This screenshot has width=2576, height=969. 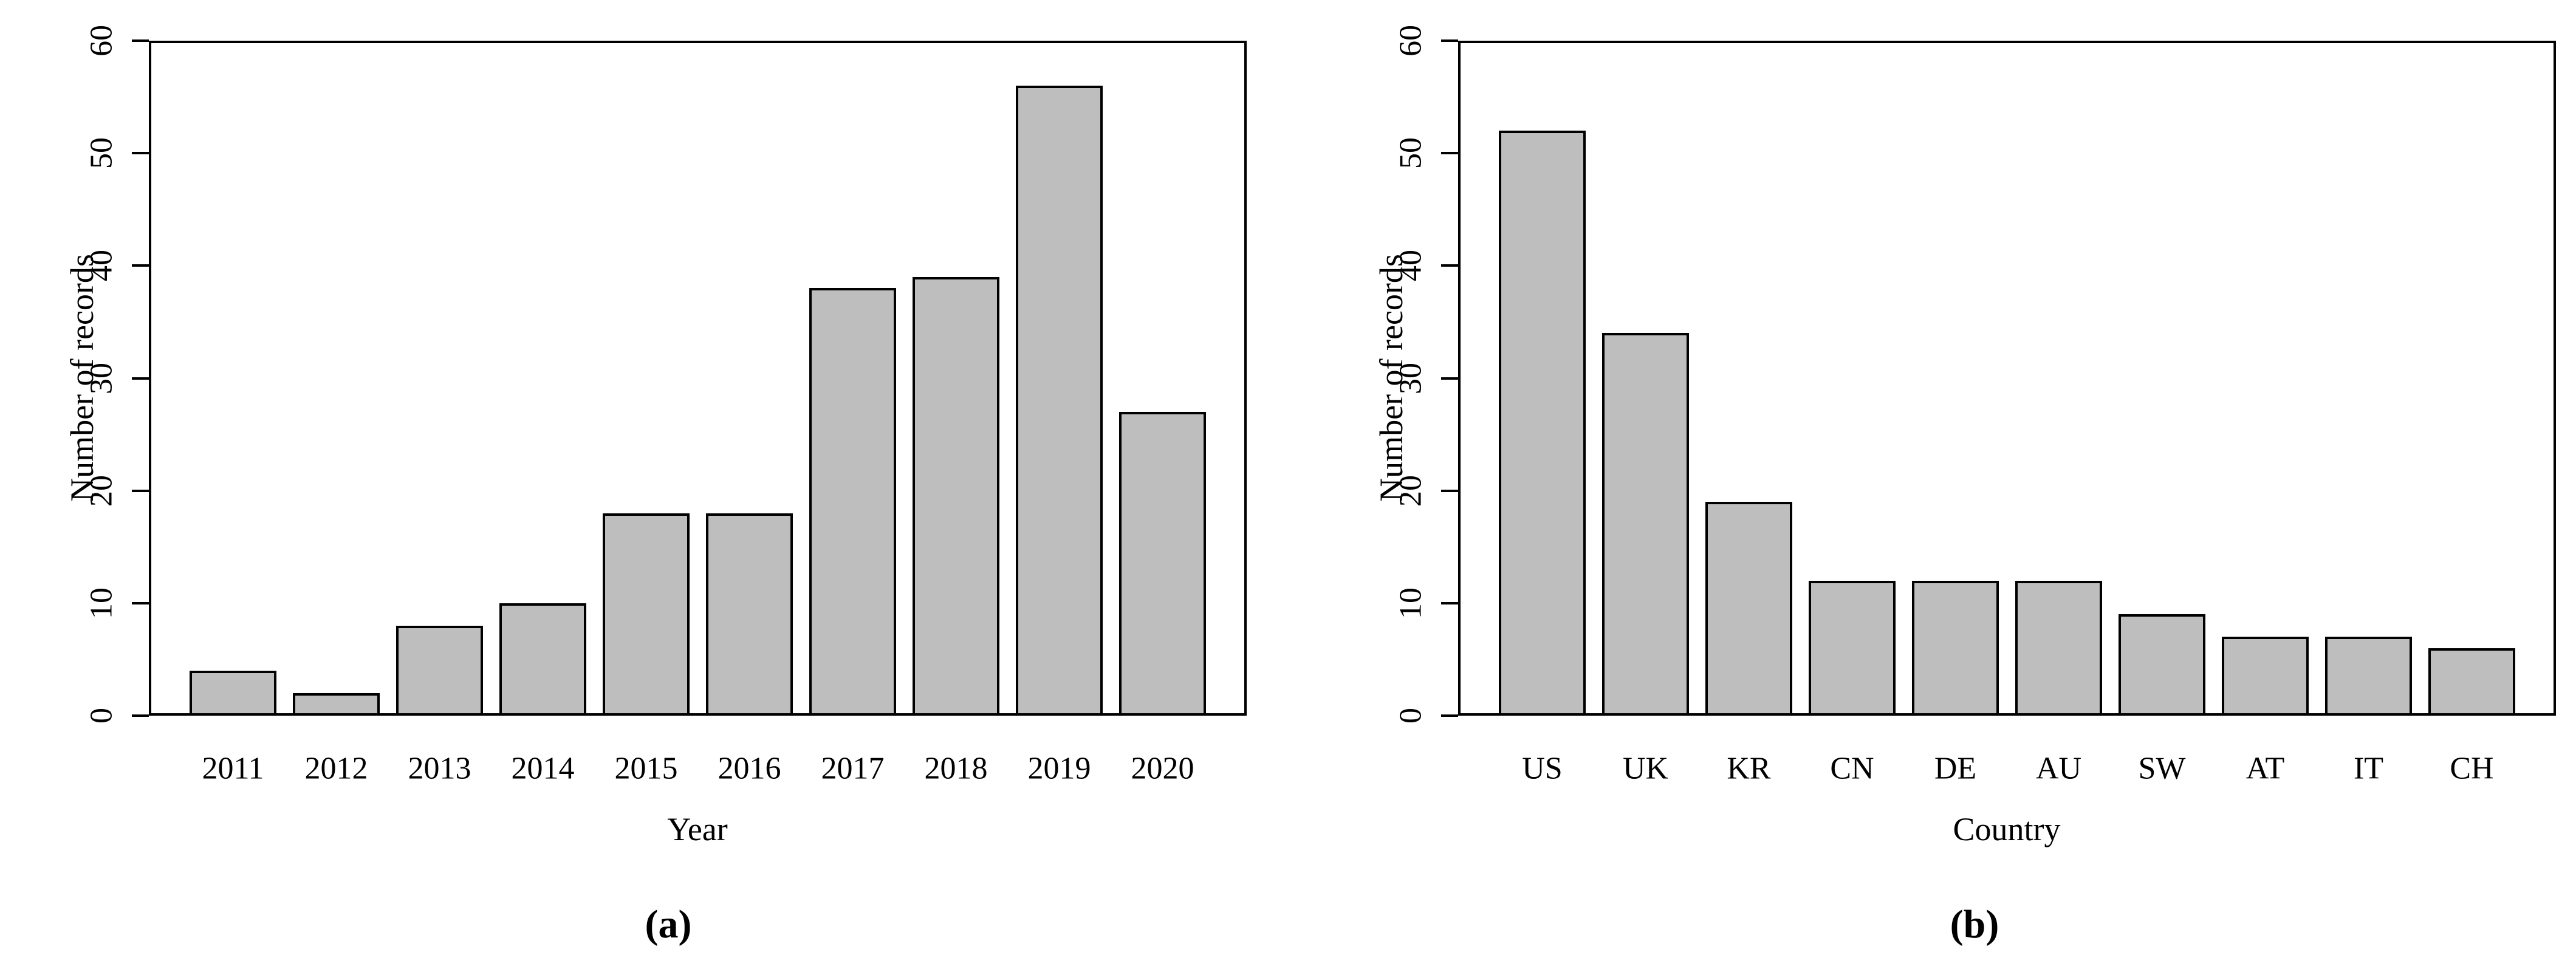 I want to click on x-axis-tick-label-b: AT, so click(x=2265, y=768).